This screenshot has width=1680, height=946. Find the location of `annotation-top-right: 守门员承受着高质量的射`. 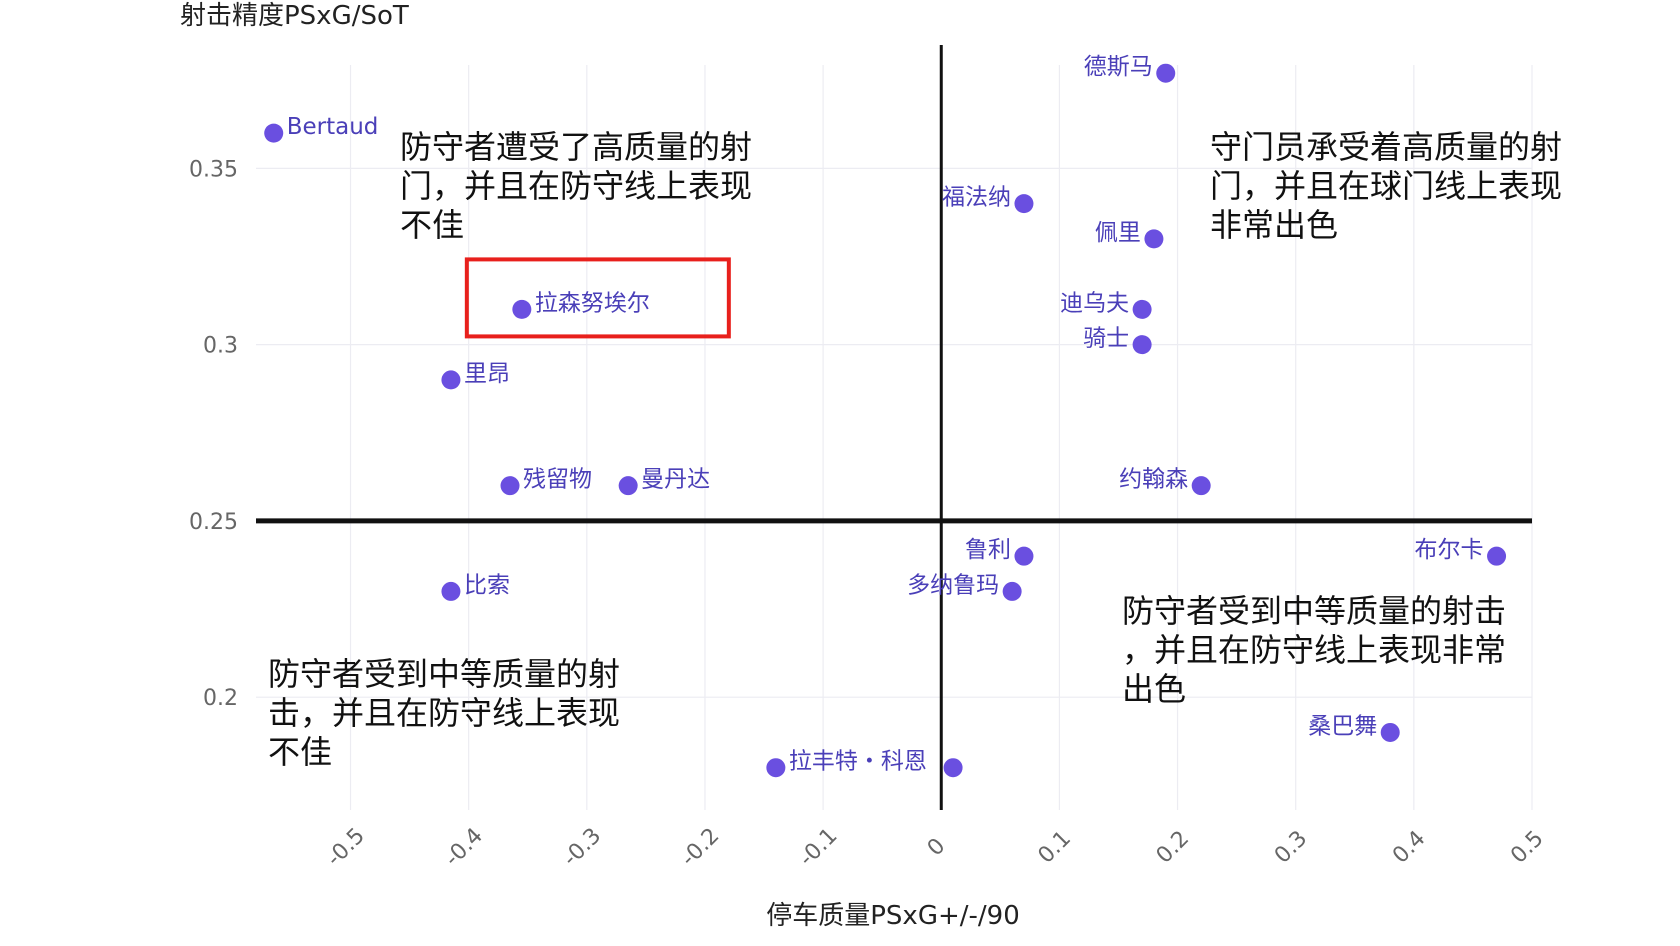

annotation-top-right: 守门员承受着高质量的射 is located at coordinates (1386, 147).